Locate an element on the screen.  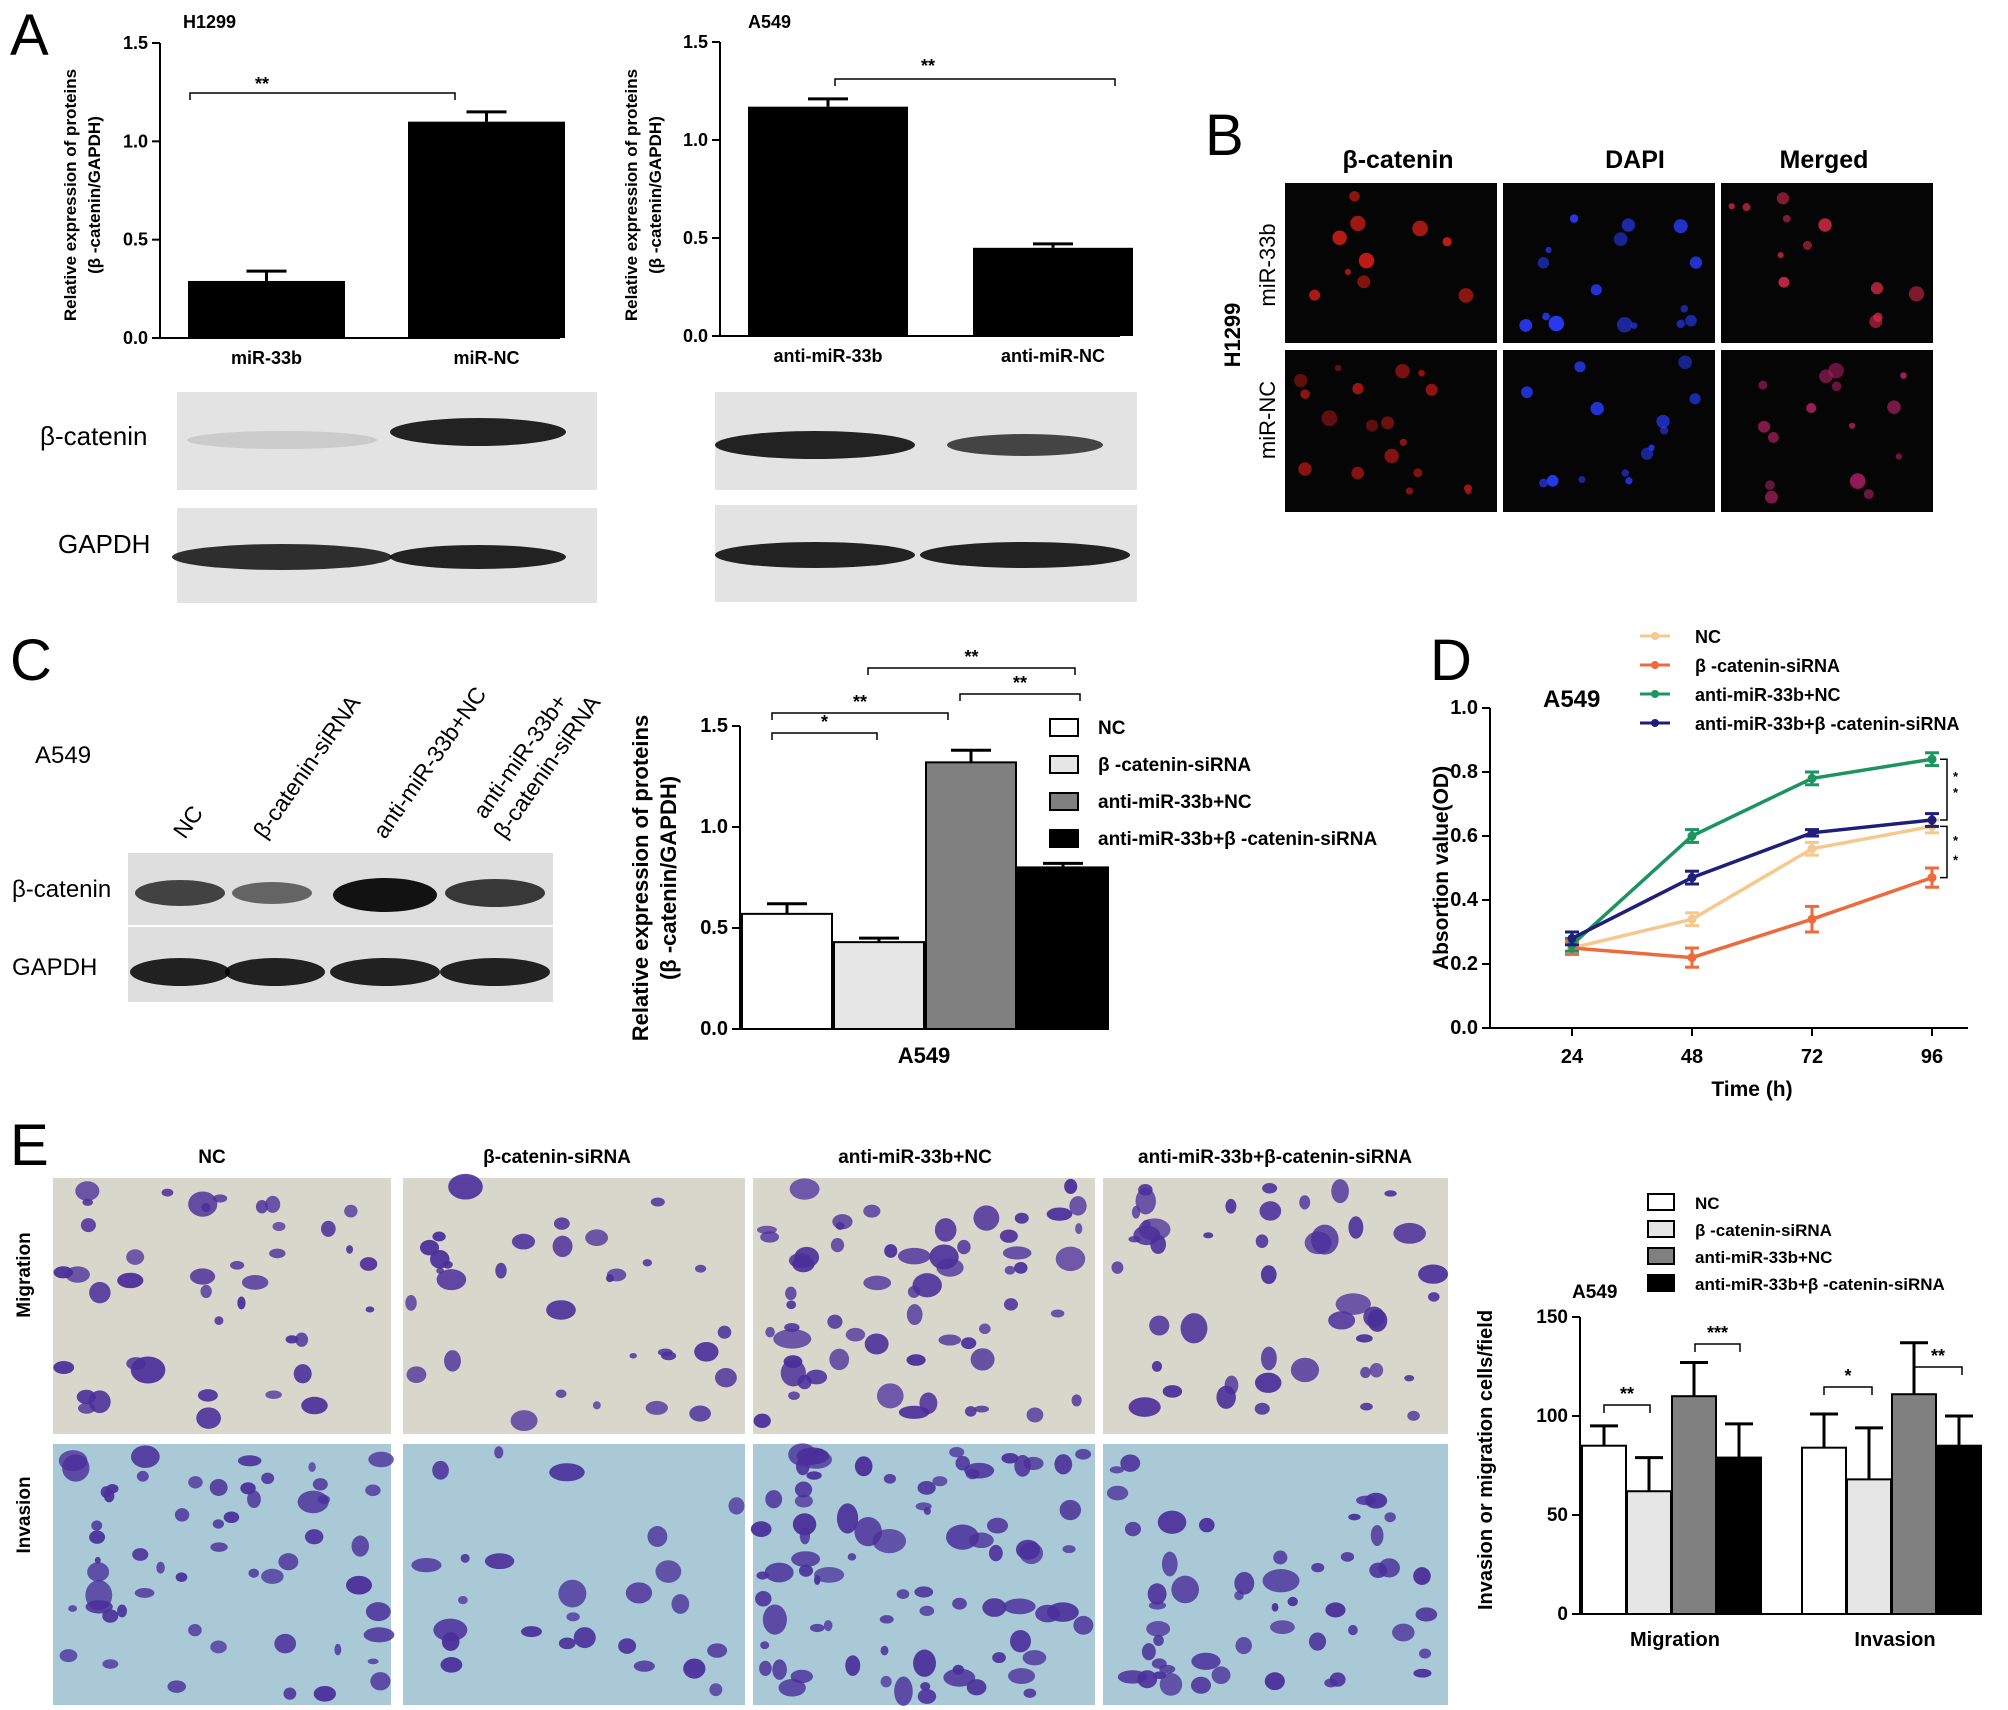
x-tick-label: anti-miR-NC is located at coordinates (1053, 356).